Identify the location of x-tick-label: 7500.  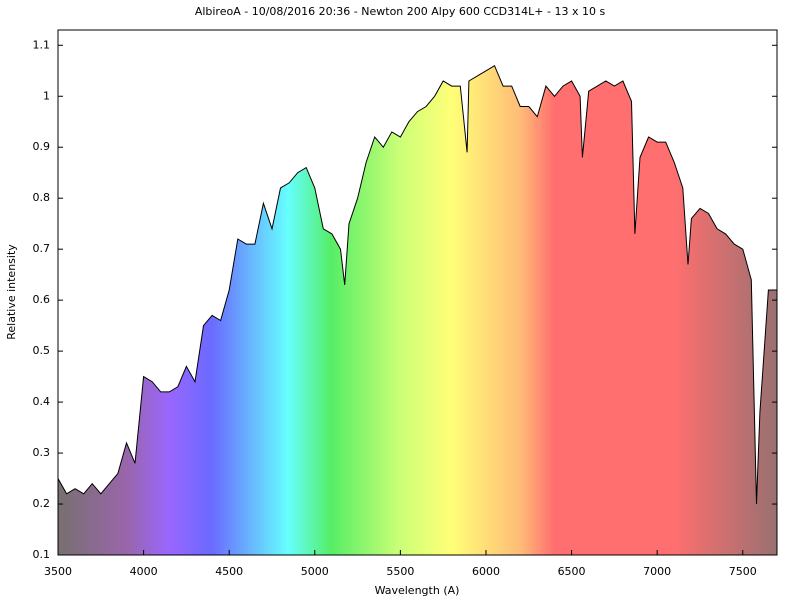
(743, 571).